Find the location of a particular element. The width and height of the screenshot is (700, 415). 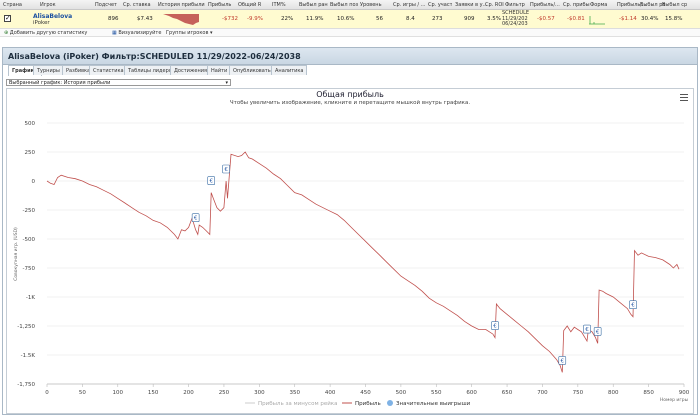

y-tick-label: 500 is located at coordinates (30, 124).